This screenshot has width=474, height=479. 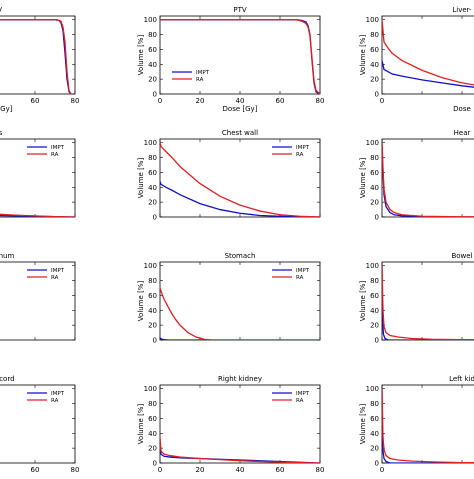 What do you see at coordinates (240, 133) in the screenshot?
I see `panel-title: Chest wall` at bounding box center [240, 133].